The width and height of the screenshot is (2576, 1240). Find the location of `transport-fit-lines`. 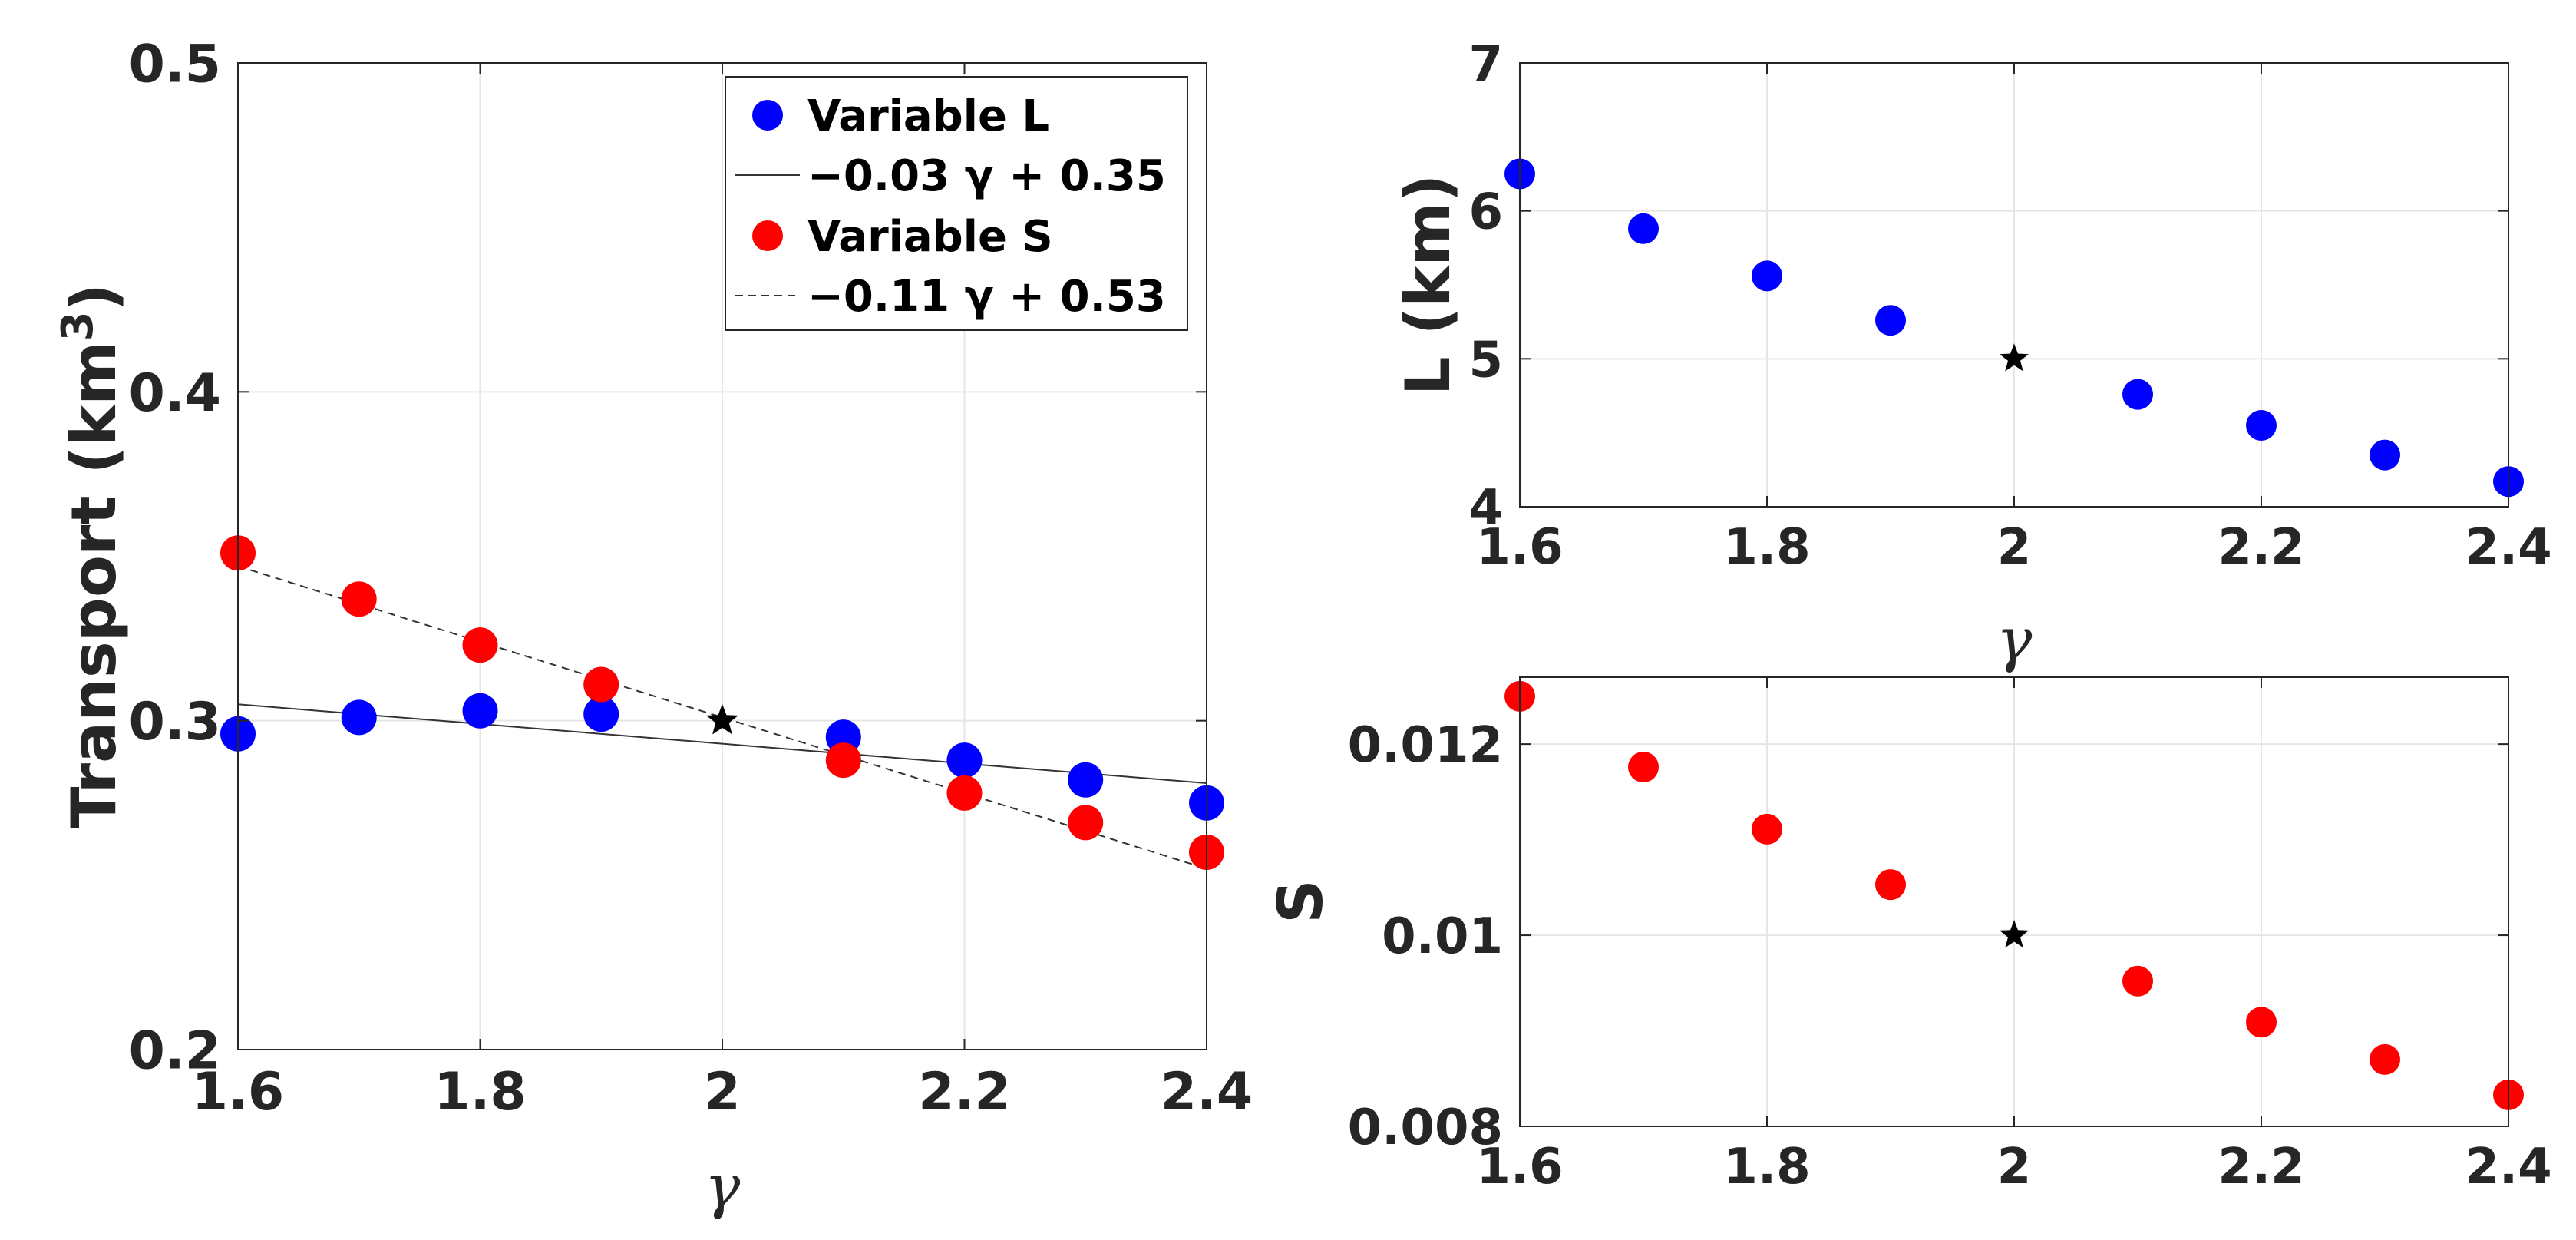

transport-fit-lines is located at coordinates (722, 717).